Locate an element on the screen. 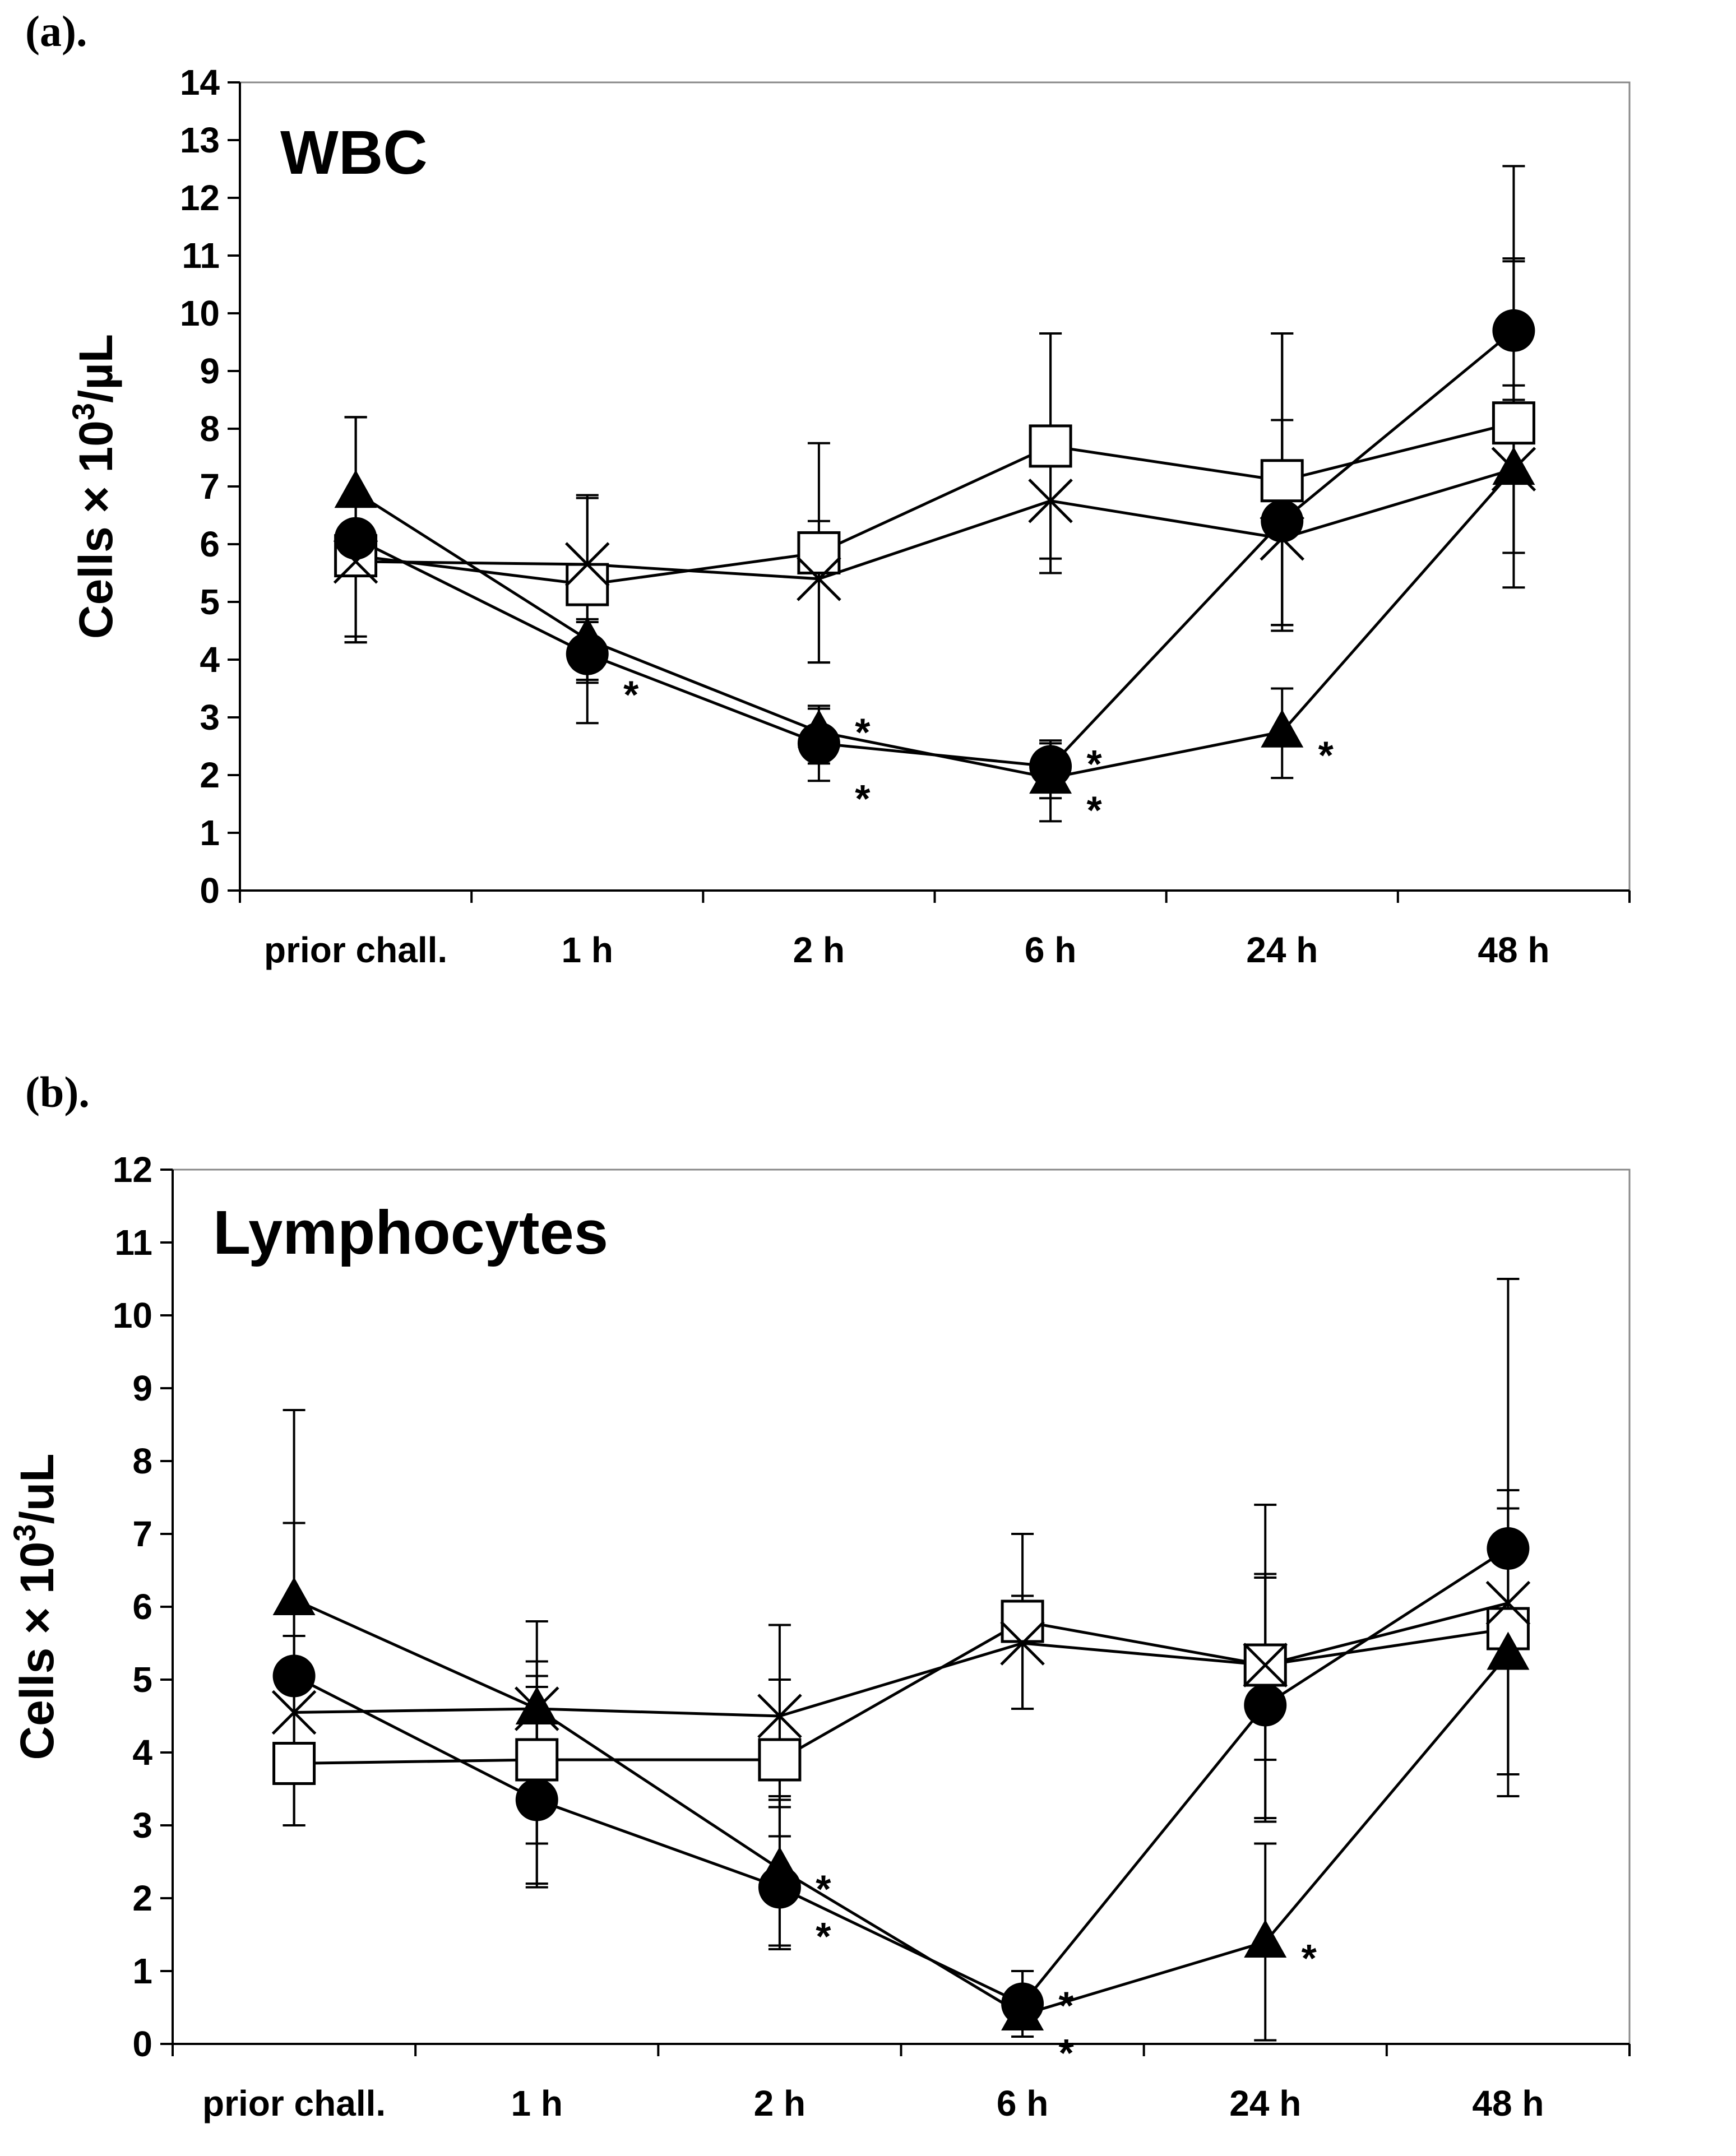 The width and height of the screenshot is (1736, 2156). panel-b-square-series-line is located at coordinates (901, 1692).